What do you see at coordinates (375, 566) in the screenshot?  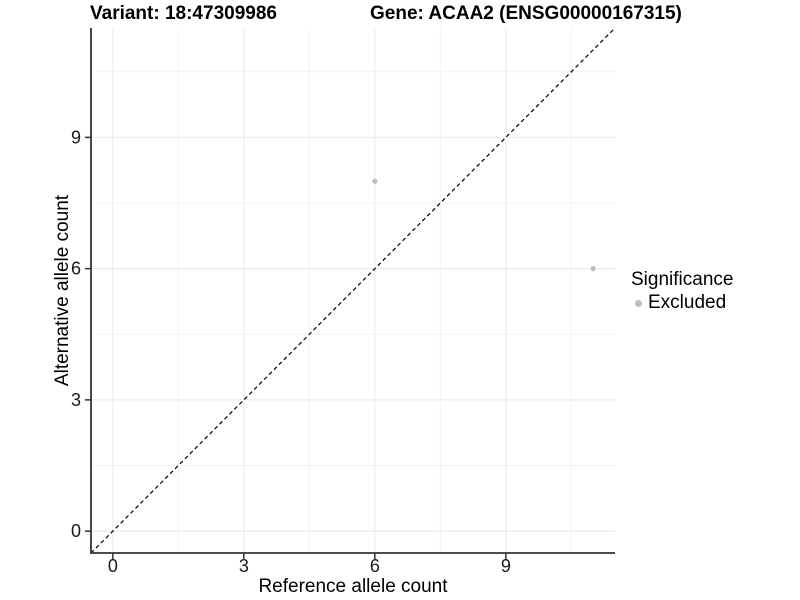 I see `x-tick-label: 6` at bounding box center [375, 566].